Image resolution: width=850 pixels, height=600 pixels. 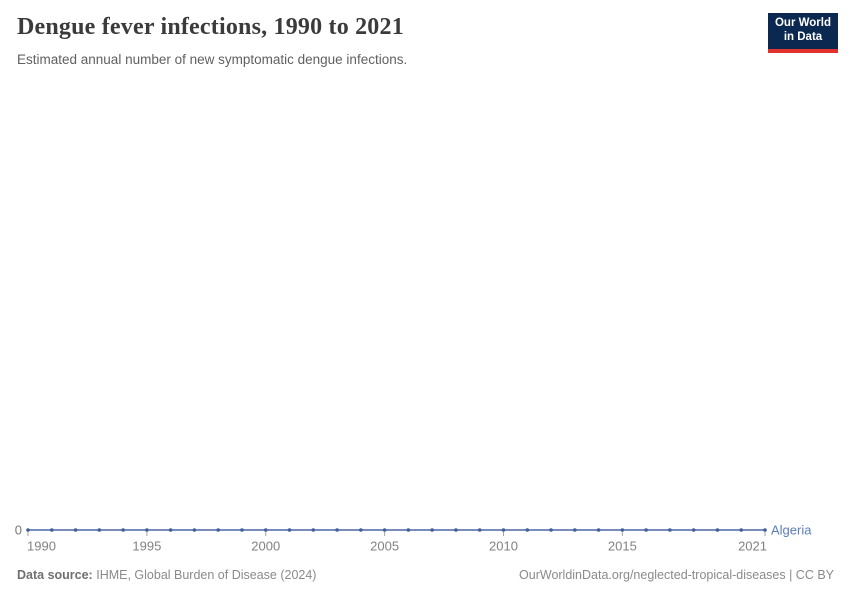 I want to click on data-source-label: Data source:, so click(x=55, y=575).